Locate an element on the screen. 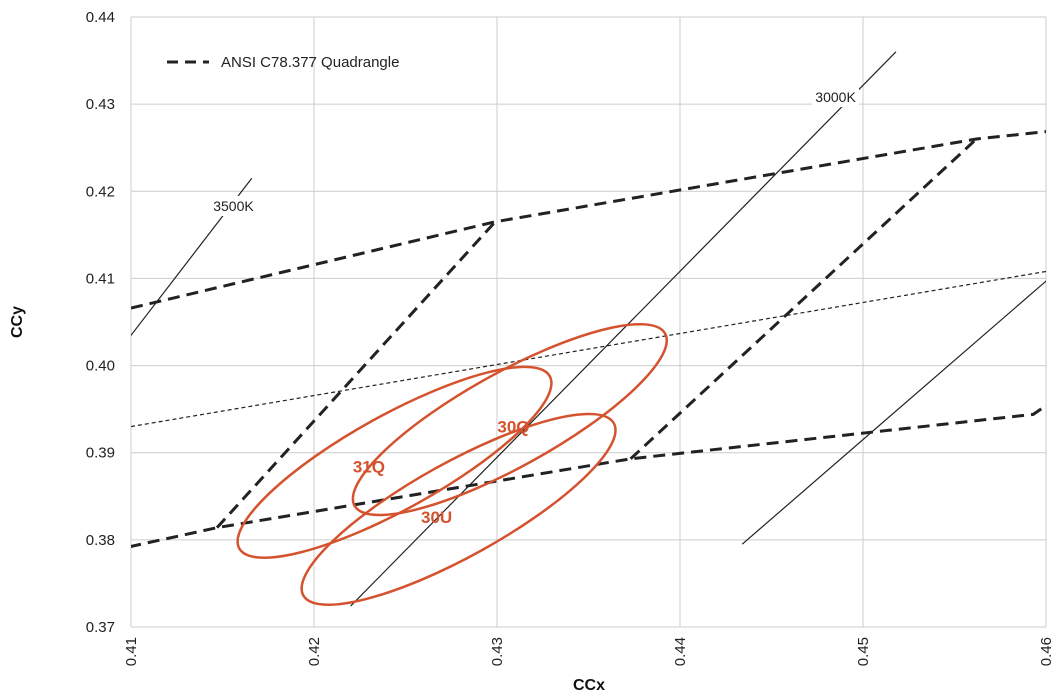  y-tick-label: 0.38 is located at coordinates (100, 540).